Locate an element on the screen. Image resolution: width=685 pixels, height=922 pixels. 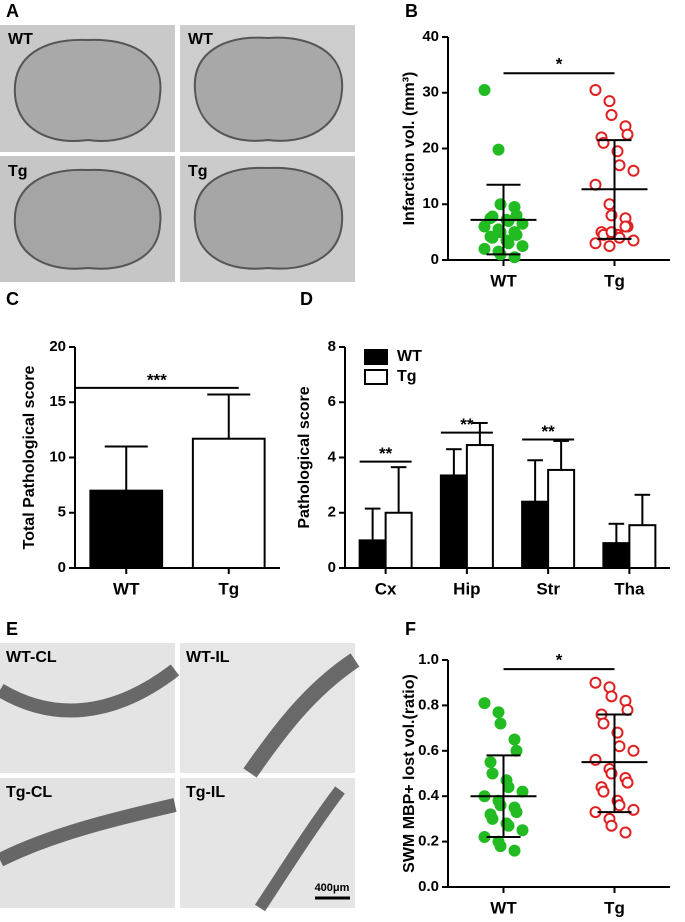
y-tick-label: 0.6 is located at coordinates (428, 750).